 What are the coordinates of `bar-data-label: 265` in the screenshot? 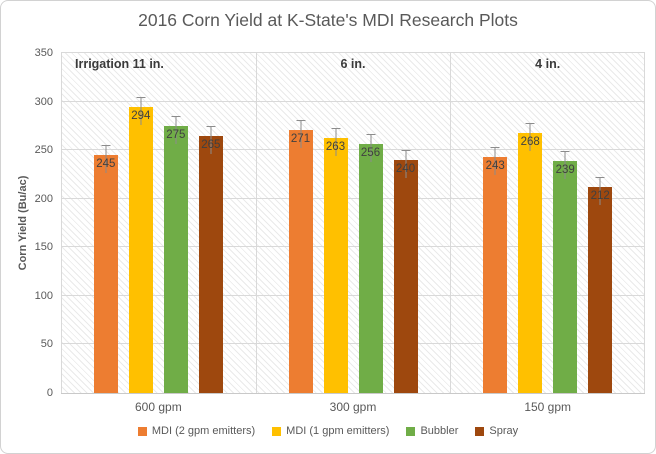 It's located at (211, 144).